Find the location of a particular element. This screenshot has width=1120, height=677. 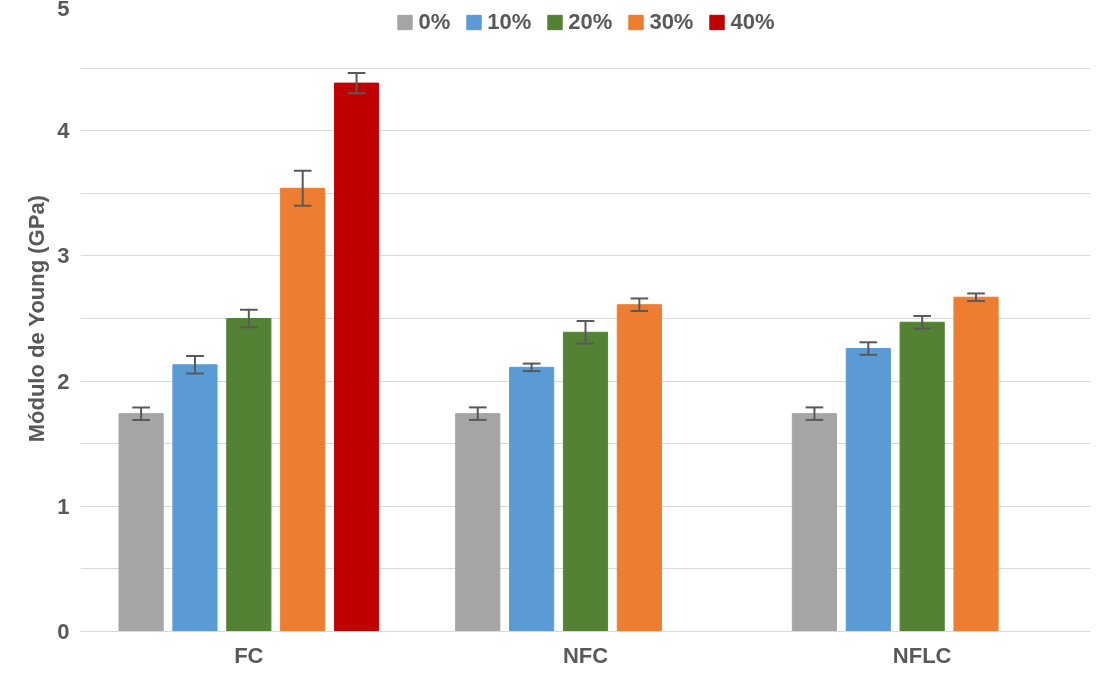

y-tick-label: 1 is located at coordinates (63, 506).